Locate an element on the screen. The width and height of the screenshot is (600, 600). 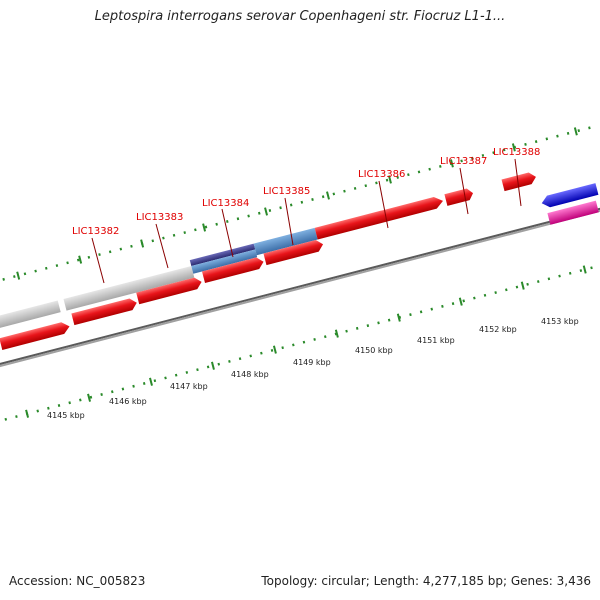
kbp-label: 4149 kbp is located at coordinates (312, 362).